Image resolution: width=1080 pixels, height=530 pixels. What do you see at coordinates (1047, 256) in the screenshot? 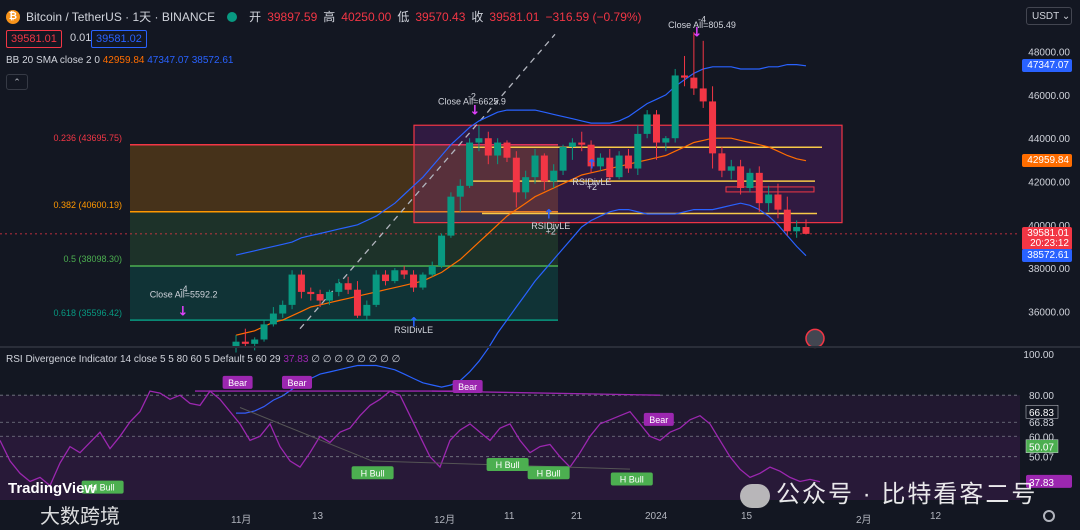
I see `price-tag: 38572.61` at bounding box center [1047, 256].